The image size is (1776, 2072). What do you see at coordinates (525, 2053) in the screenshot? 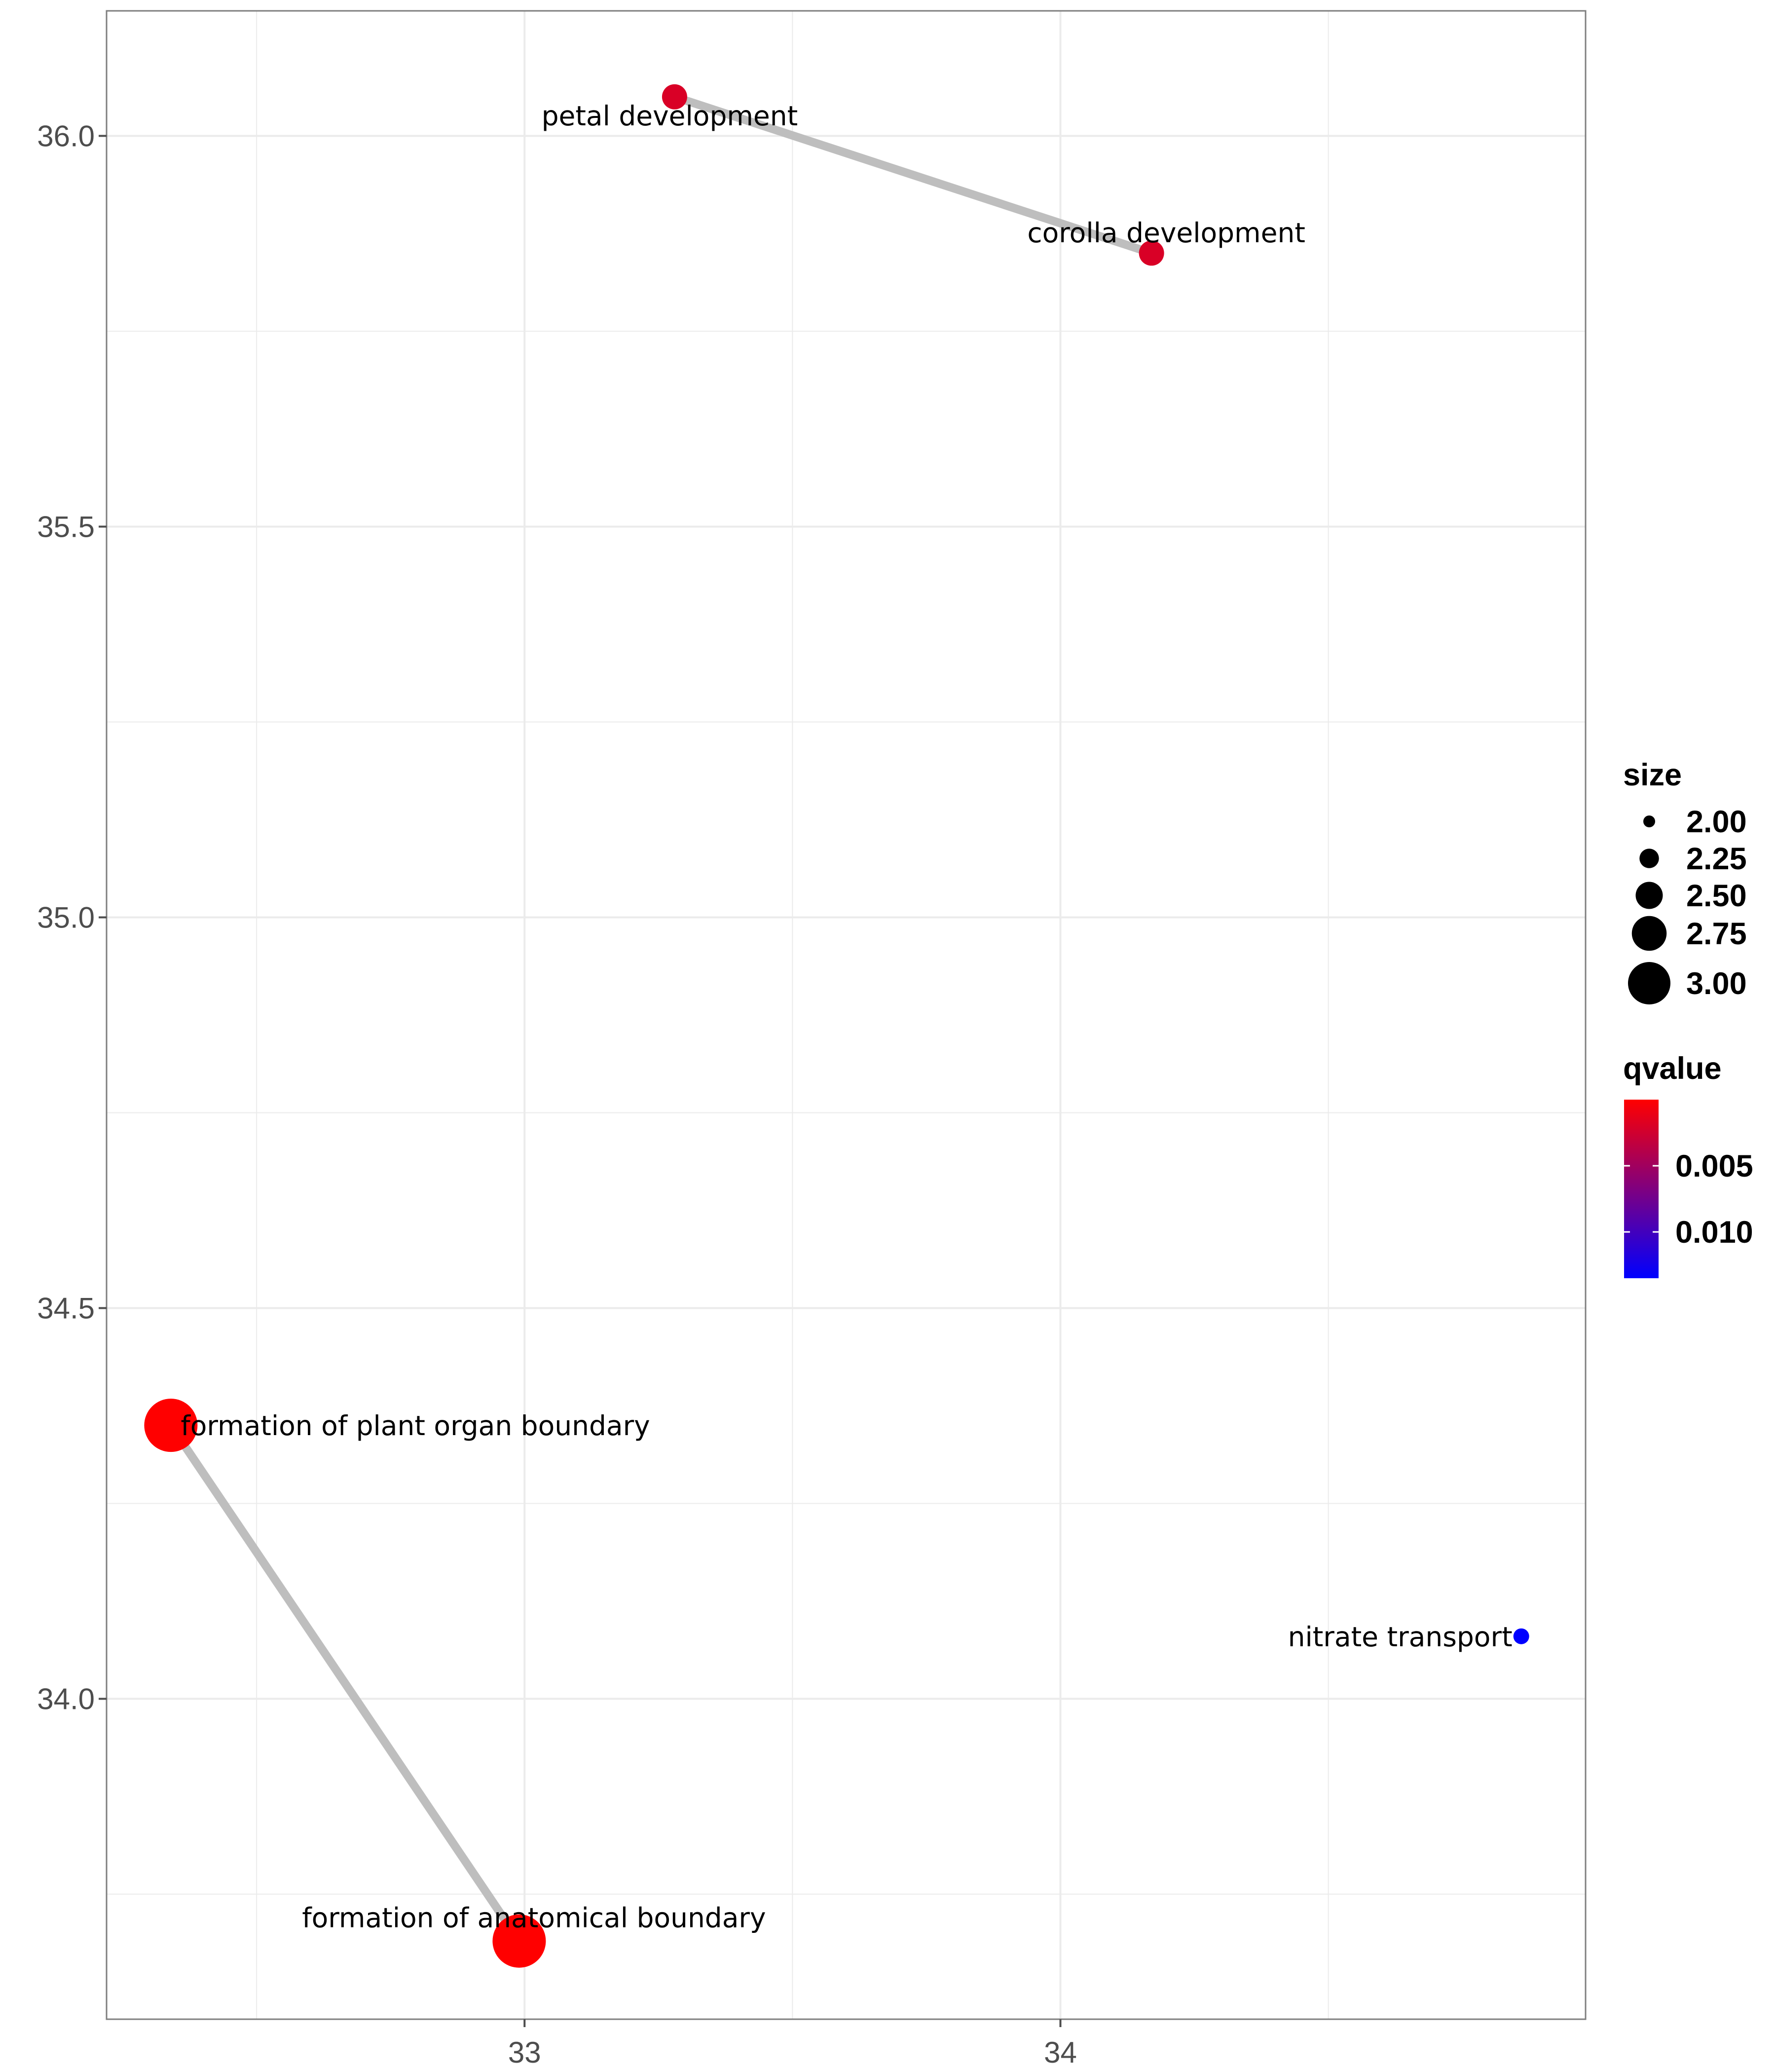
I see `x-tick-label: 33` at bounding box center [525, 2053].